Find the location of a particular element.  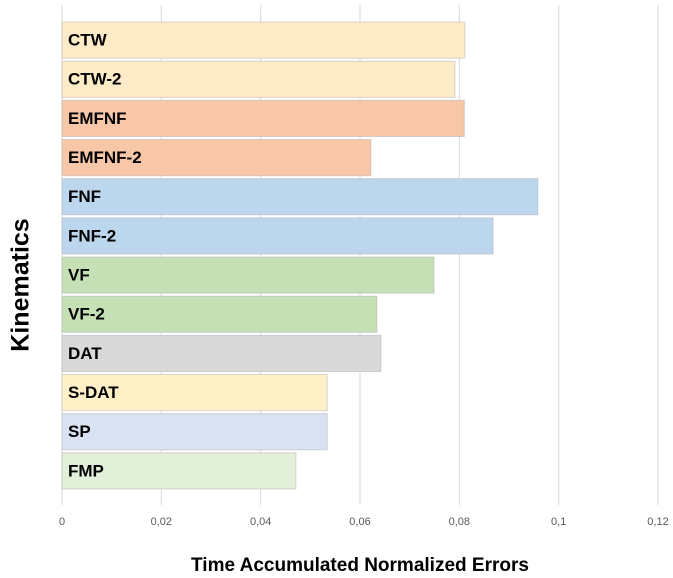

category-label: SP is located at coordinates (79, 431).